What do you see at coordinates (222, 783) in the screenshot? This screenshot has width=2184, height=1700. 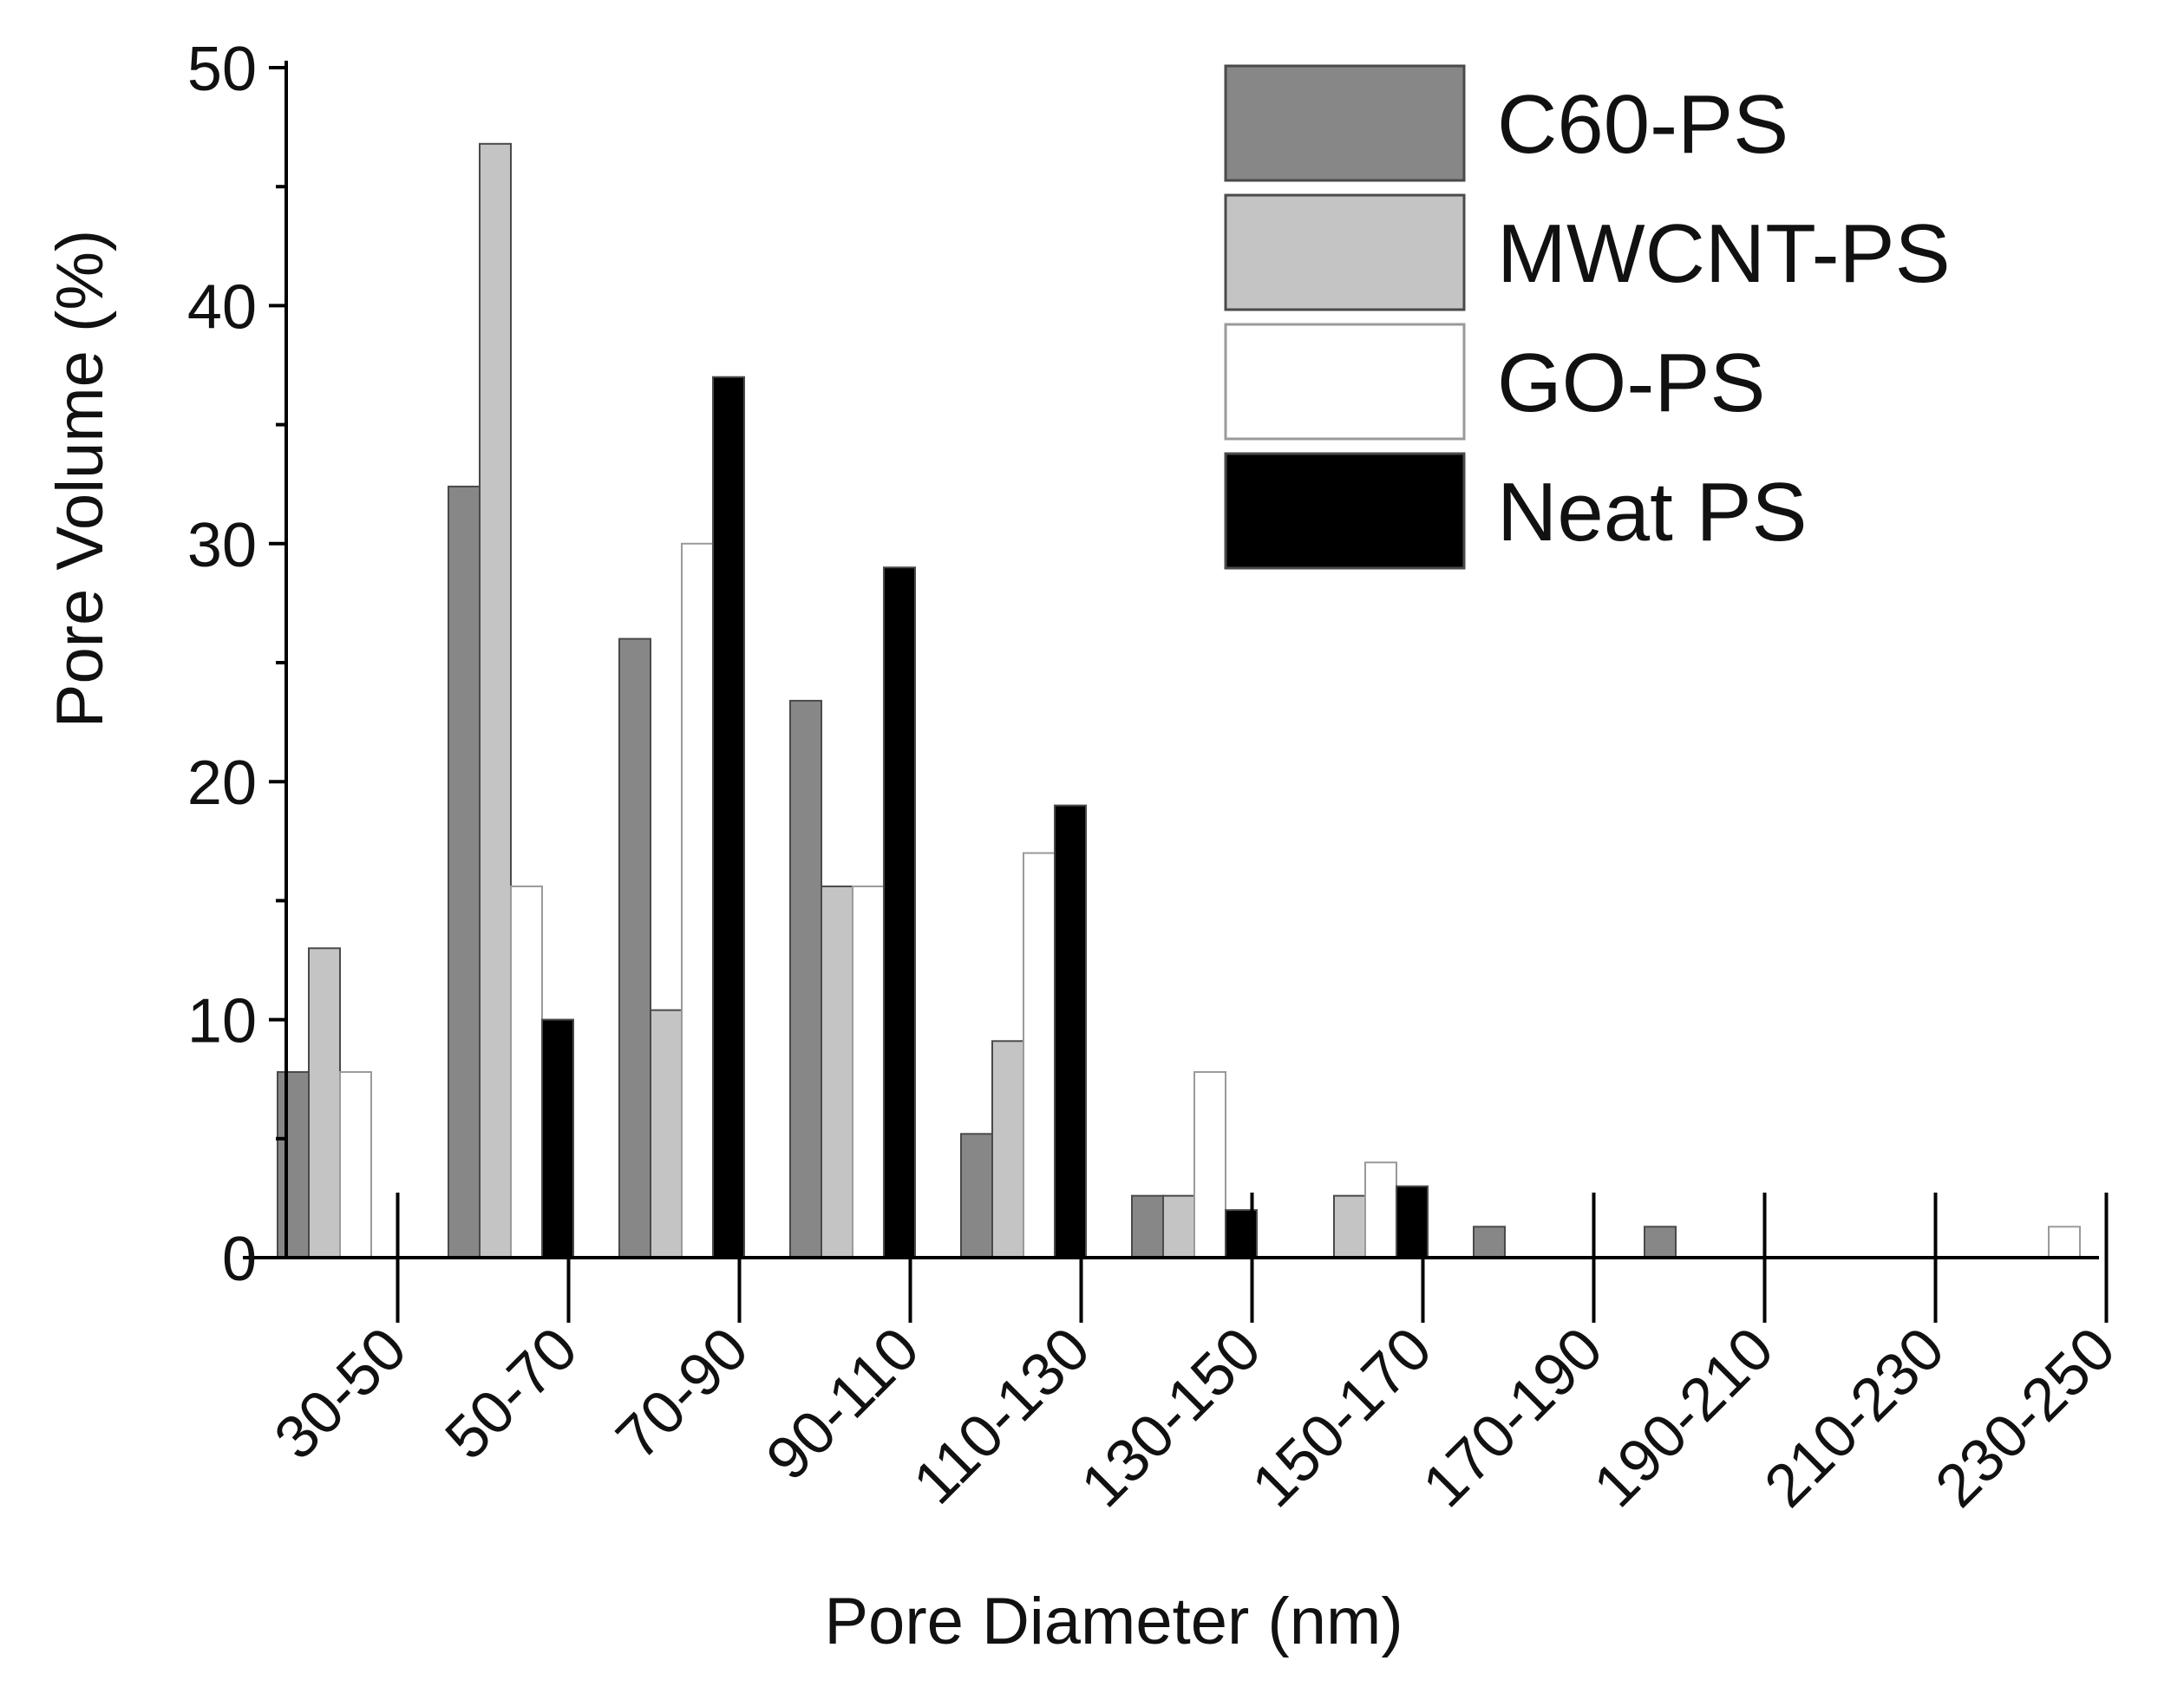 I see `y-tick-label: 20` at bounding box center [222, 783].